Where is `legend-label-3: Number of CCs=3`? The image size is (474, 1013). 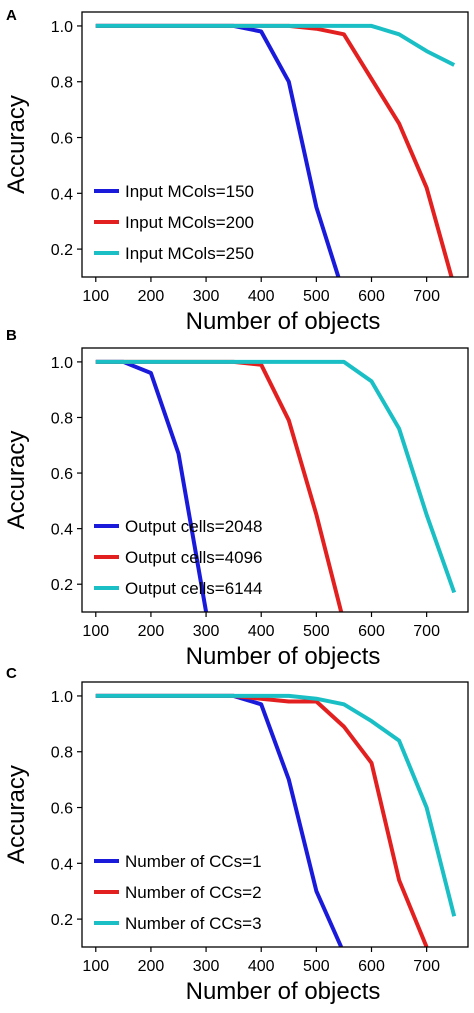 legend-label-3: Number of CCs=3 is located at coordinates (193, 923).